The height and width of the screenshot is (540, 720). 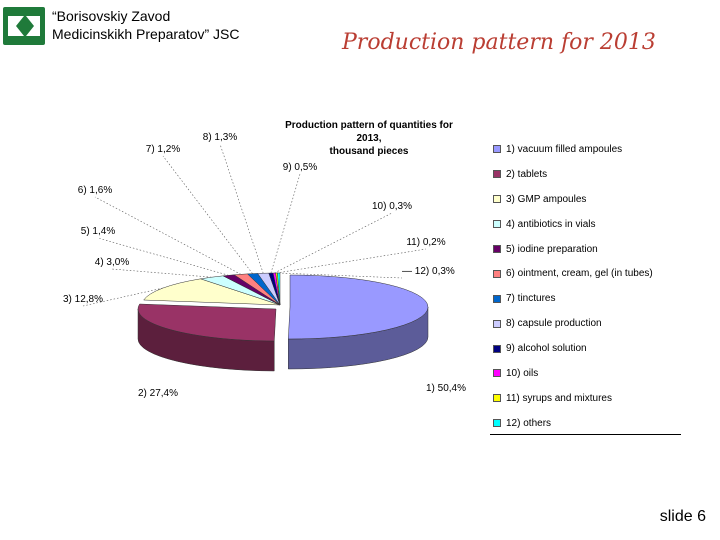 I want to click on legend-divider, so click(x=585, y=434).